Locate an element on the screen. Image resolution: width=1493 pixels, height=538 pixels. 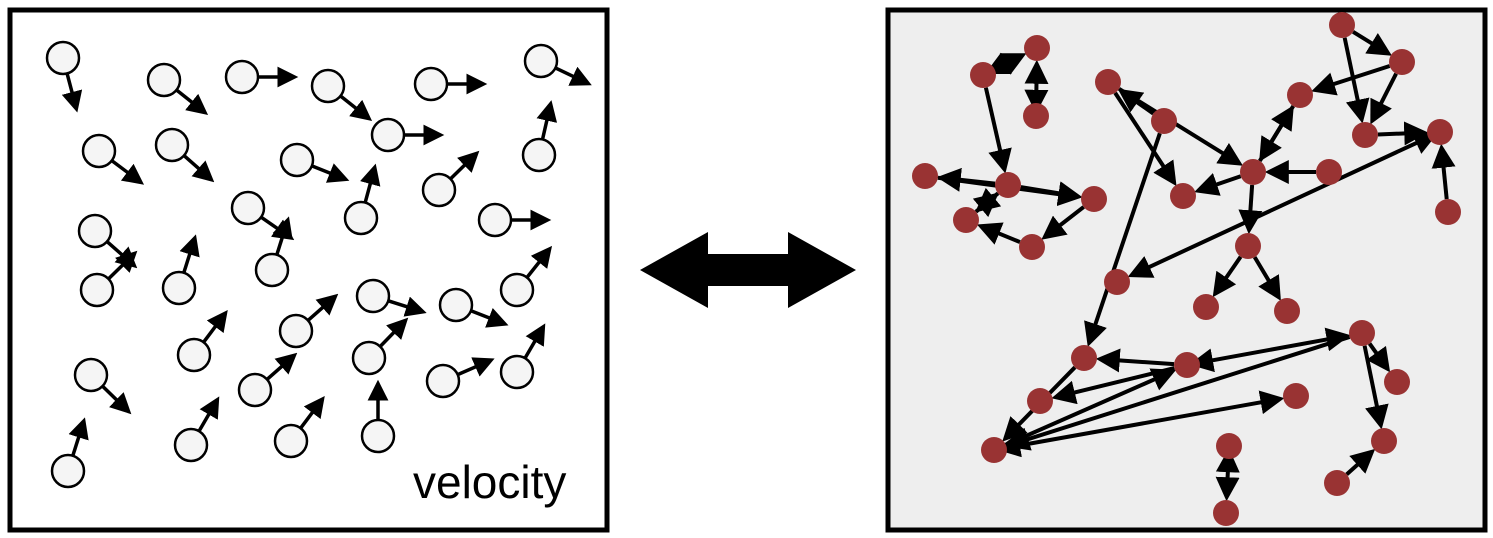
velocity-label: velocity is located at coordinates (489, 482).